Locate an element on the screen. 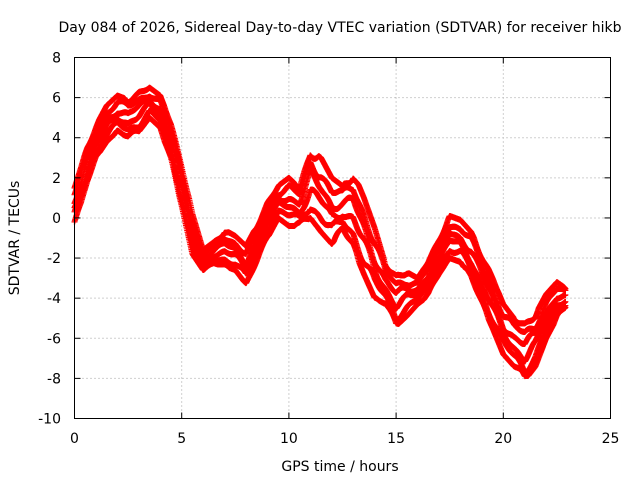 The width and height of the screenshot is (640, 480). y-axis-label: SDTVAR / TECUs is located at coordinates (15, 238).